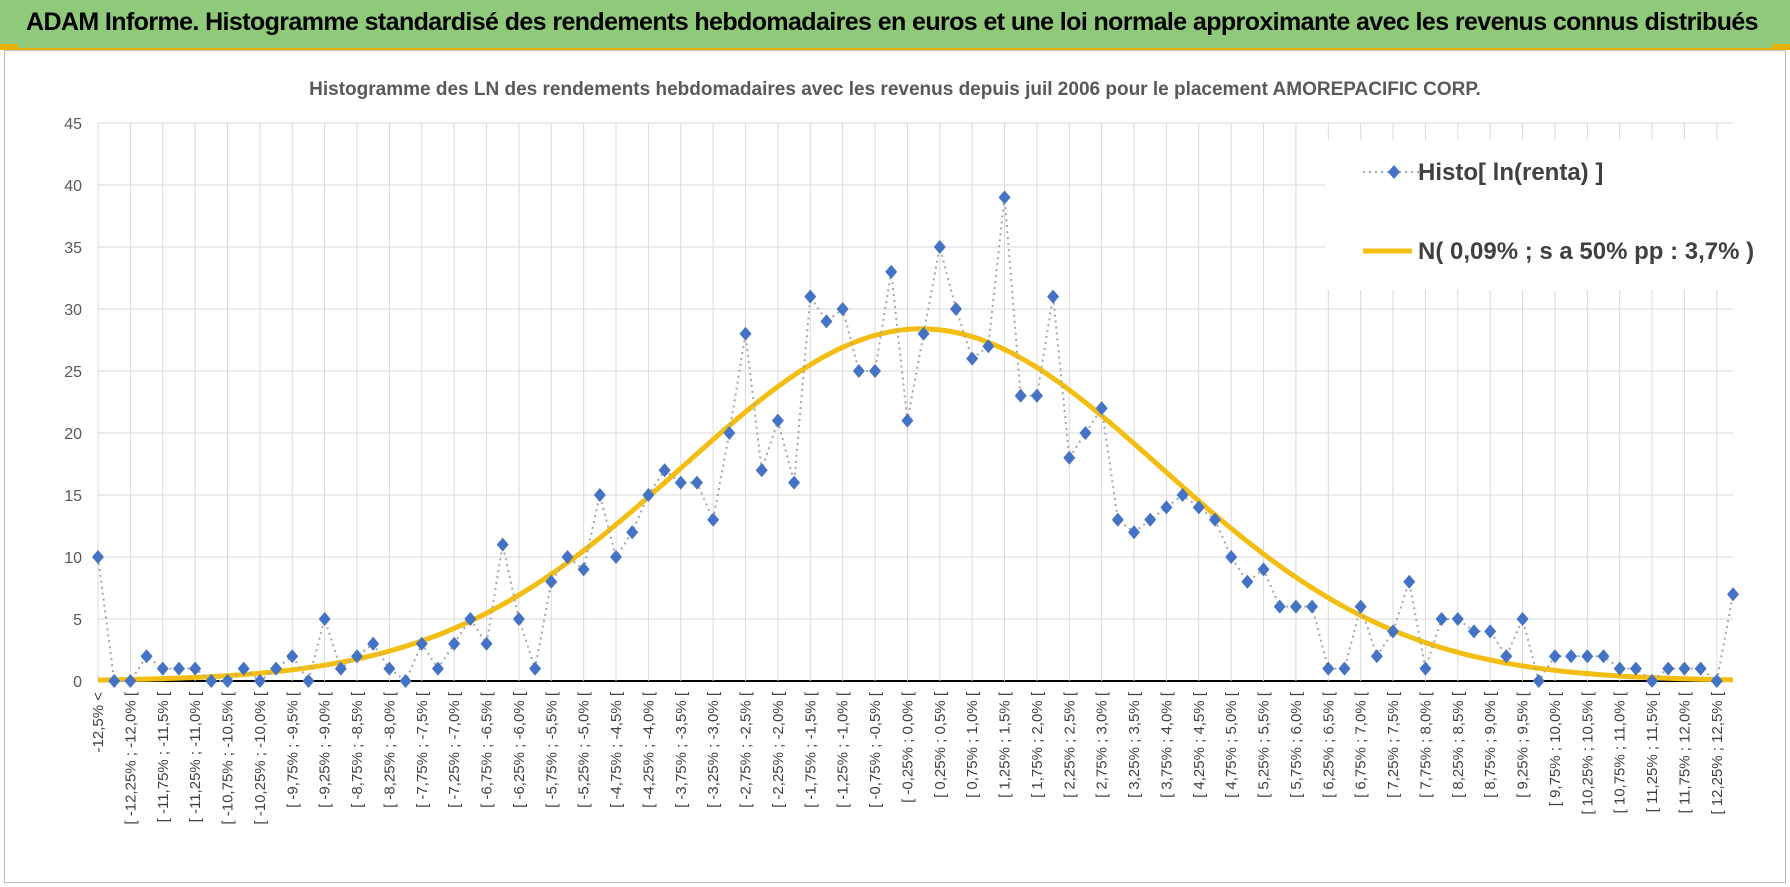  What do you see at coordinates (1425, 744) in the screenshot?
I see `x-category-label: [ 7,75% ; 8,0% [` at bounding box center [1425, 744].